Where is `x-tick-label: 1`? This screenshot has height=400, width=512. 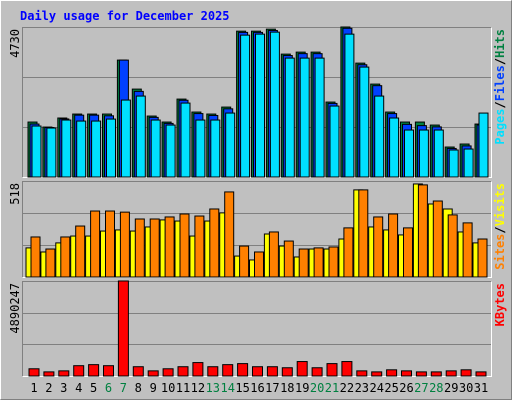 x-tick-label: 1 is located at coordinates (33, 388).